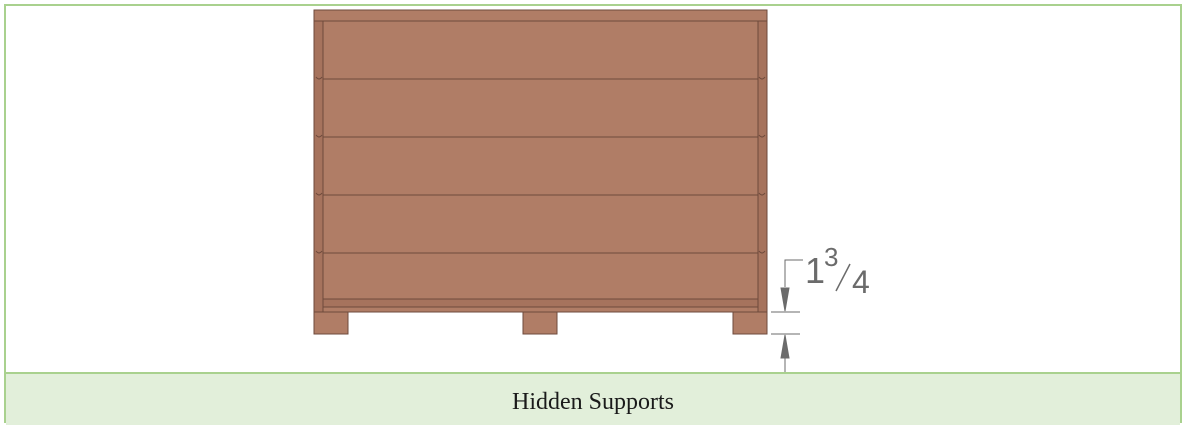 Image resolution: width=1186 pixels, height=425 pixels. I want to click on caption-bar: Hidden Supports, so click(593, 398).